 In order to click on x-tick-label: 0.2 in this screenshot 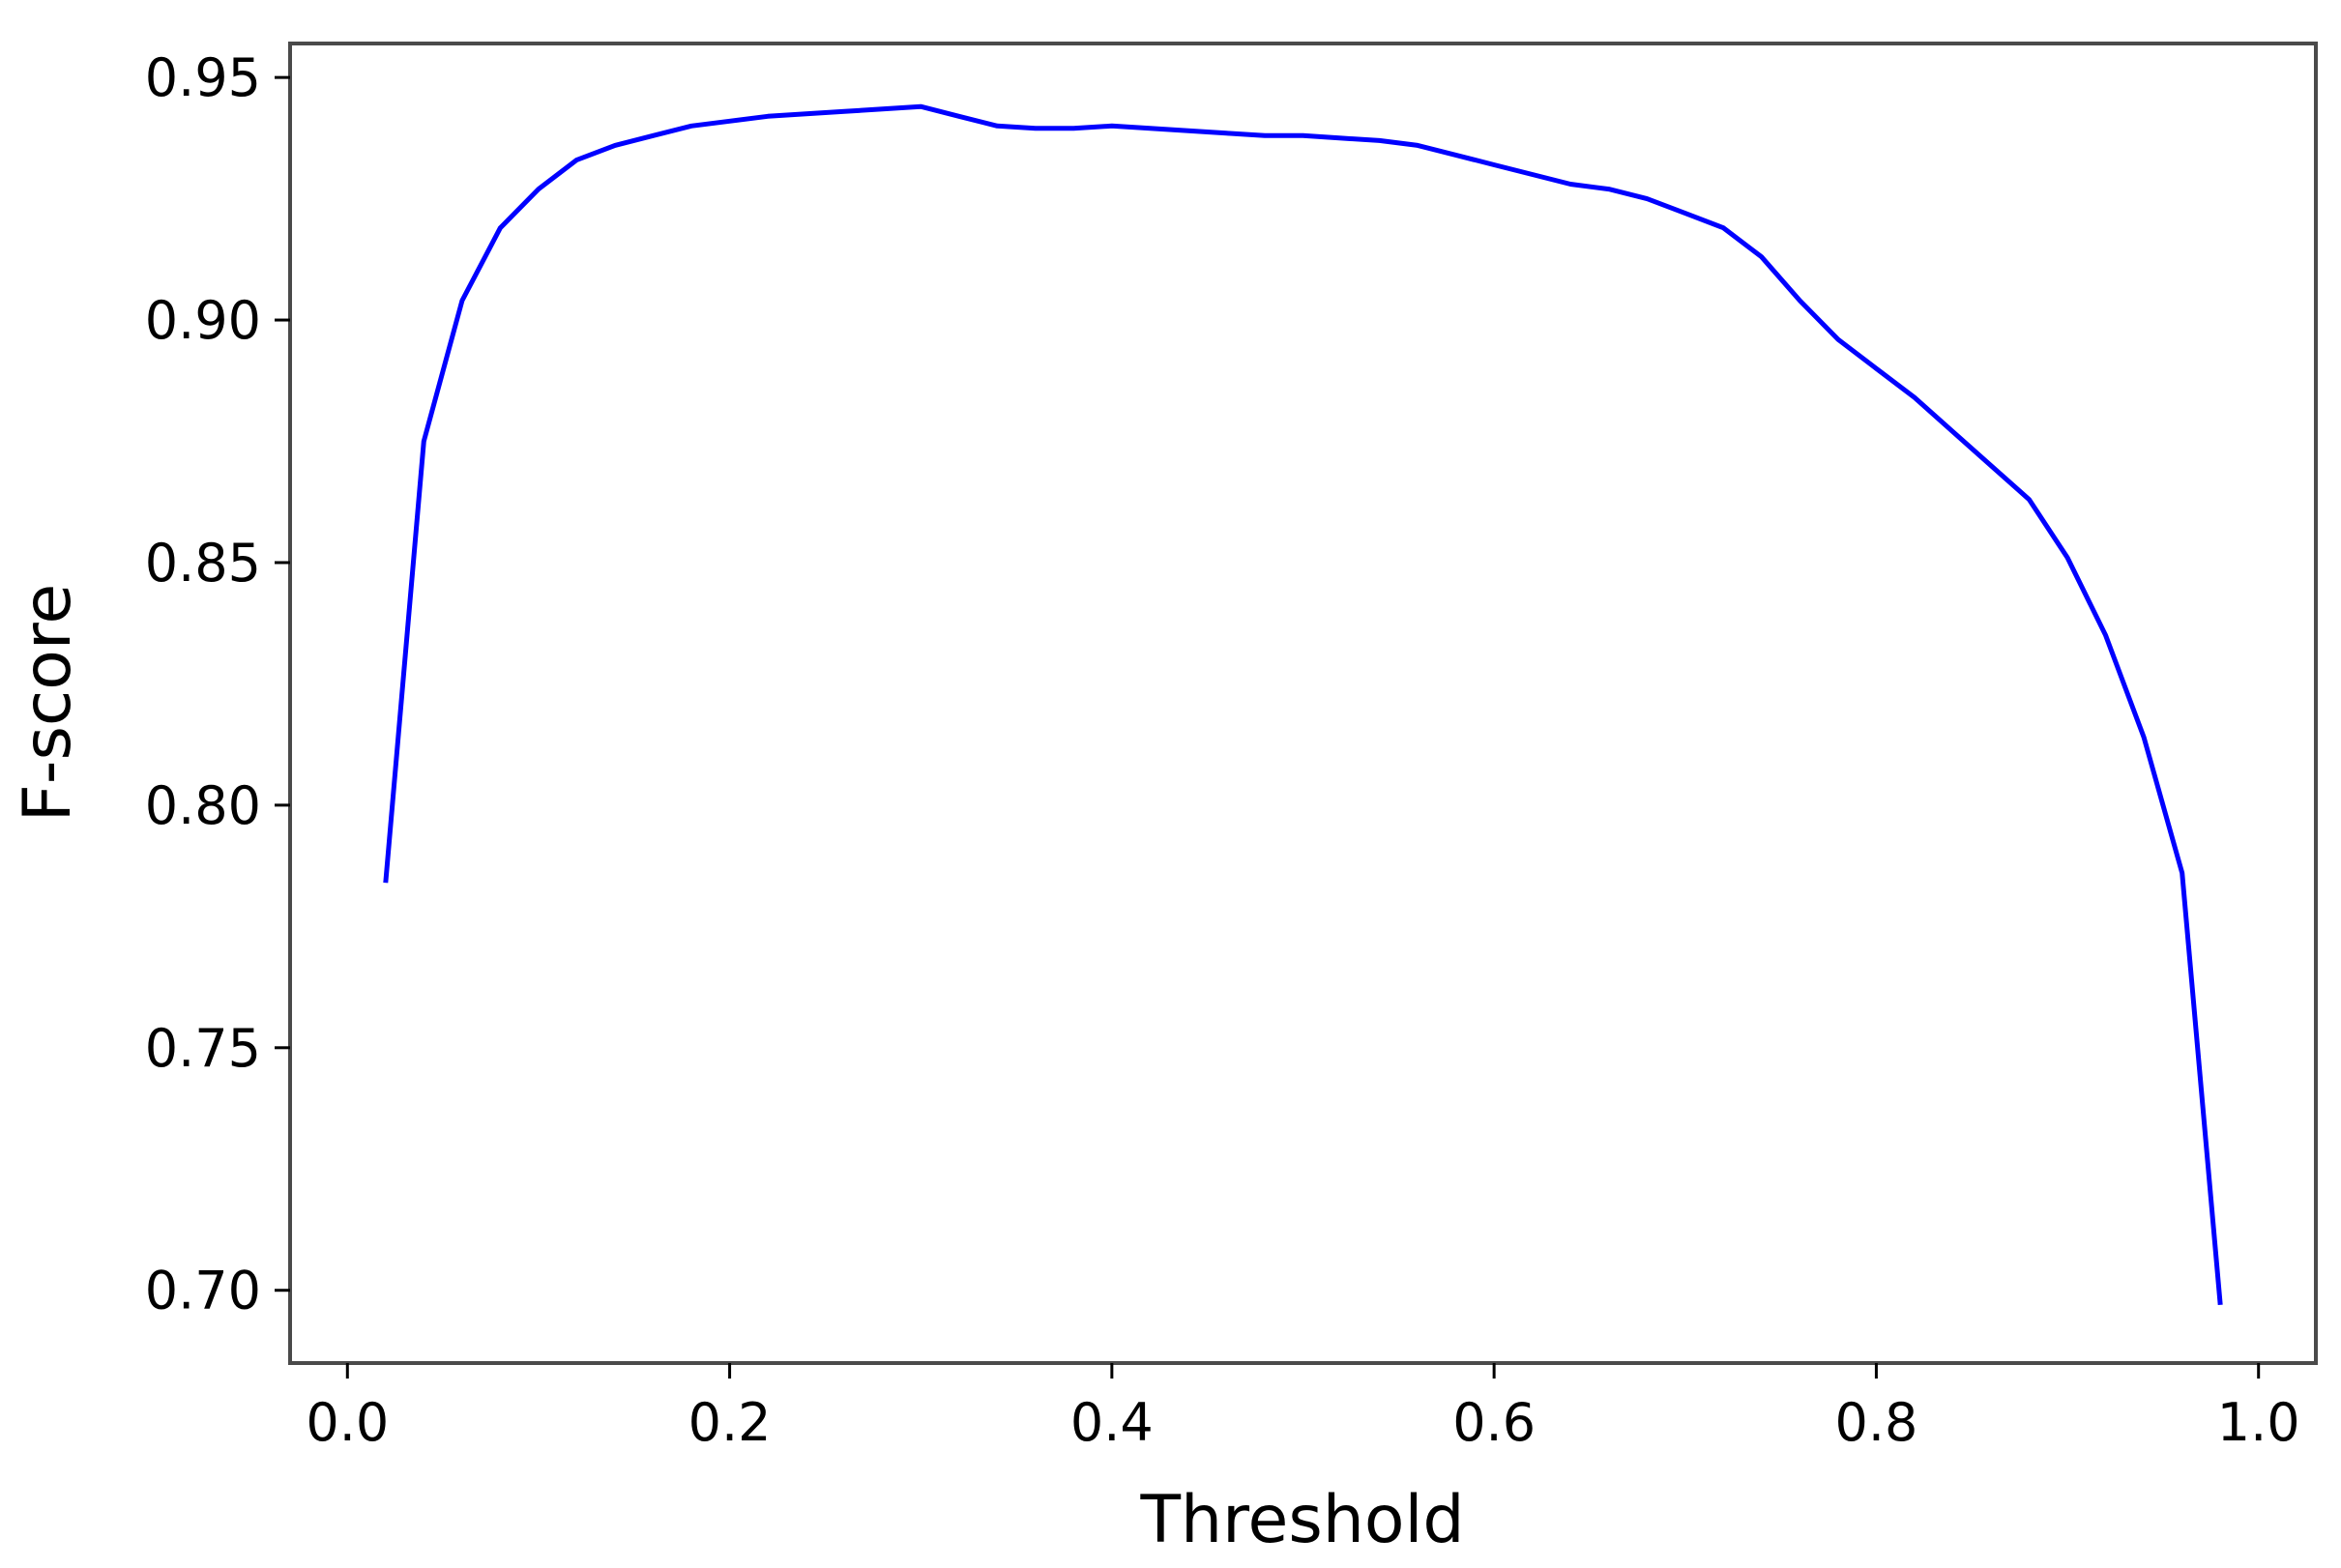, I will do `click(730, 1422)`.